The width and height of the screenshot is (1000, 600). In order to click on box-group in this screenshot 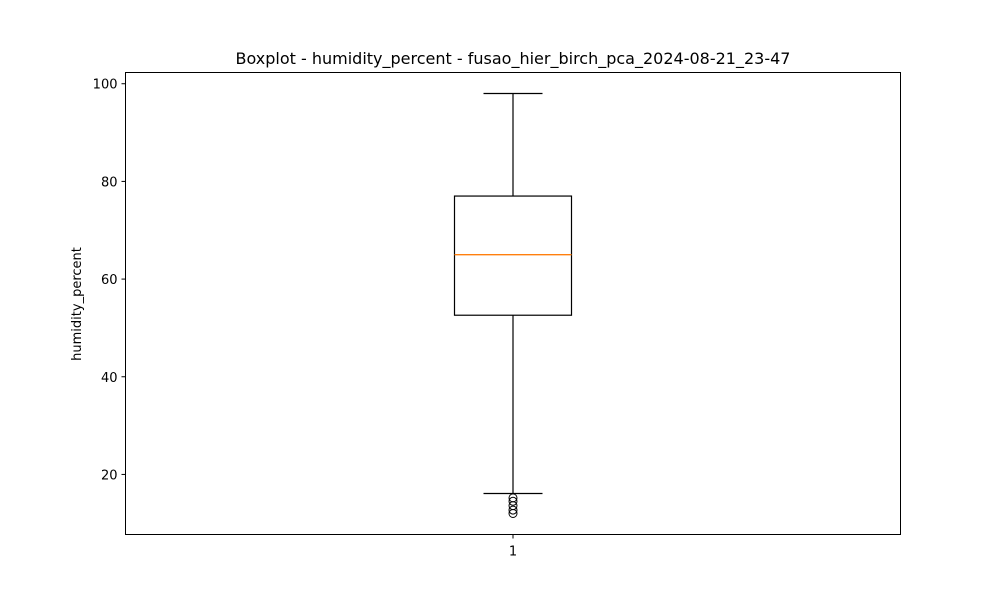, I will do `click(513, 305)`.